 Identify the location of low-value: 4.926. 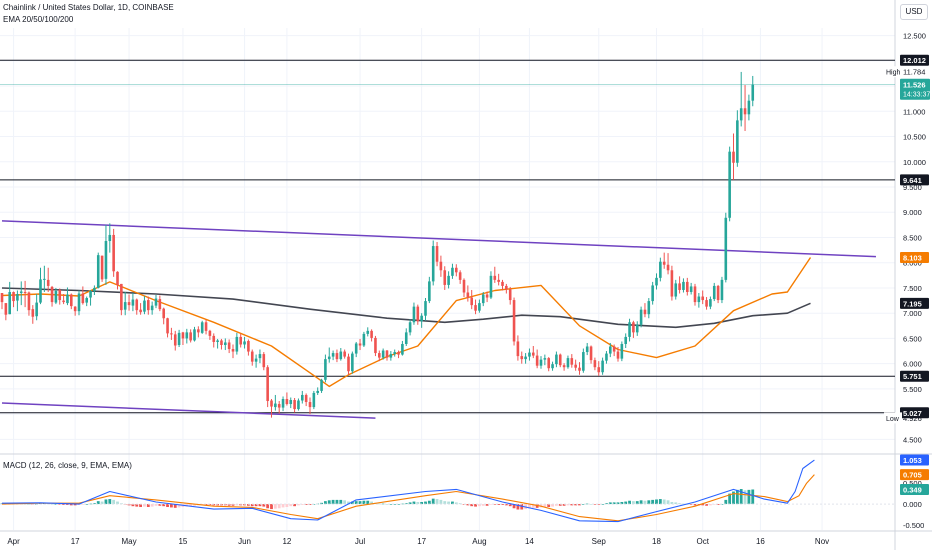
(912, 418).